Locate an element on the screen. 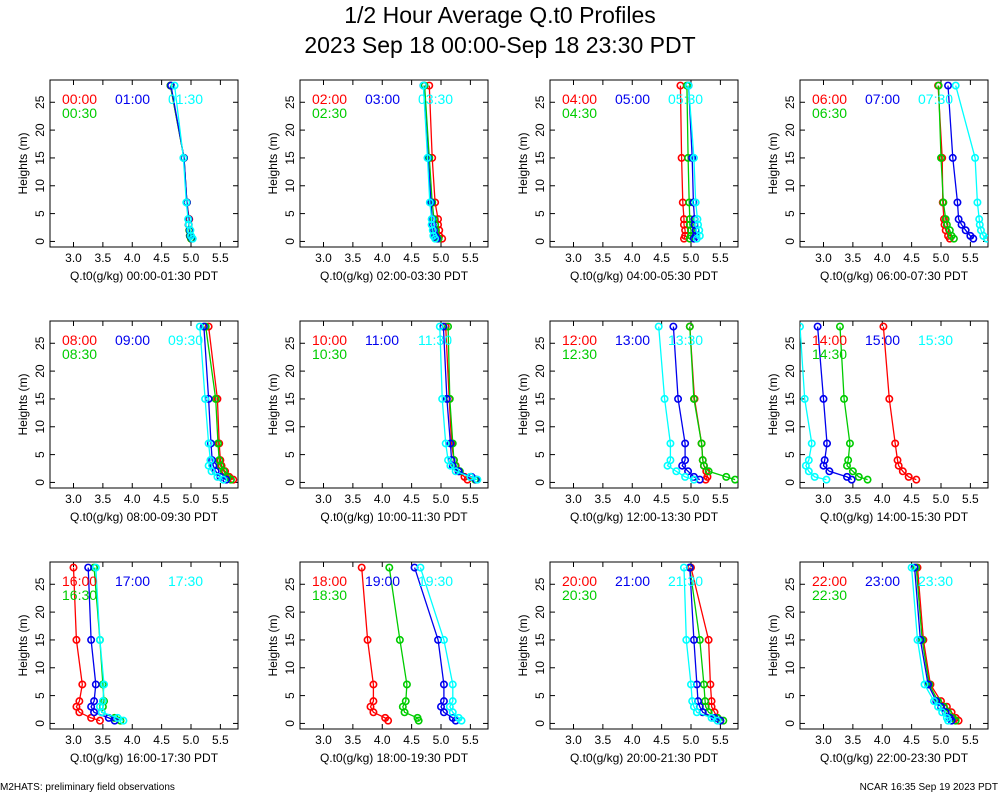 Image resolution: width=1000 pixels, height=800 pixels. legend-entry: 00:30 is located at coordinates (79, 113).